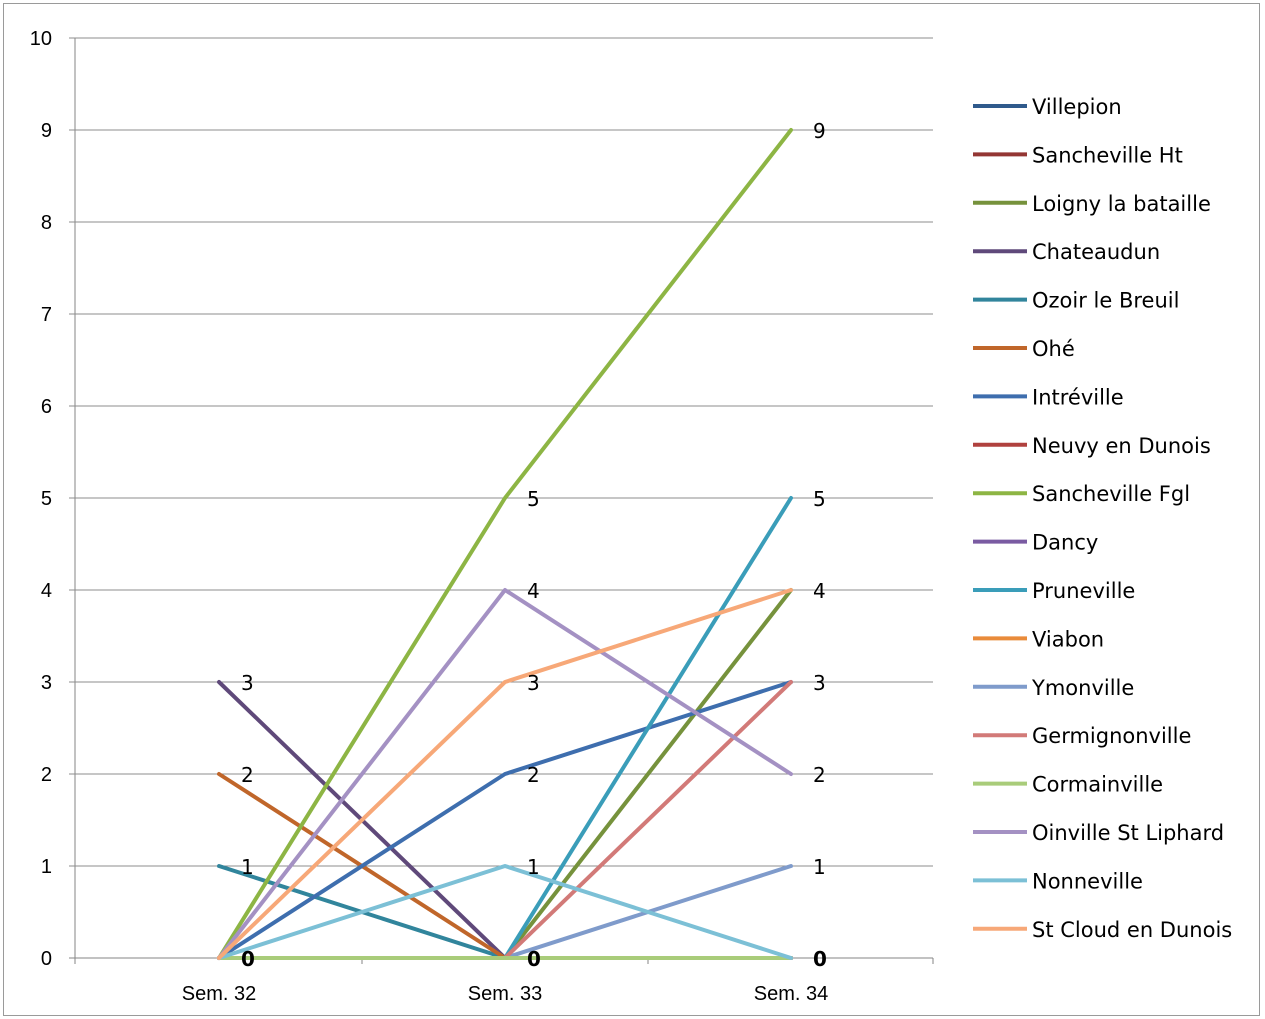 This screenshot has height=1019, width=1265. Describe the element at coordinates (819, 131) in the screenshot. I see `data-label: 9` at that location.